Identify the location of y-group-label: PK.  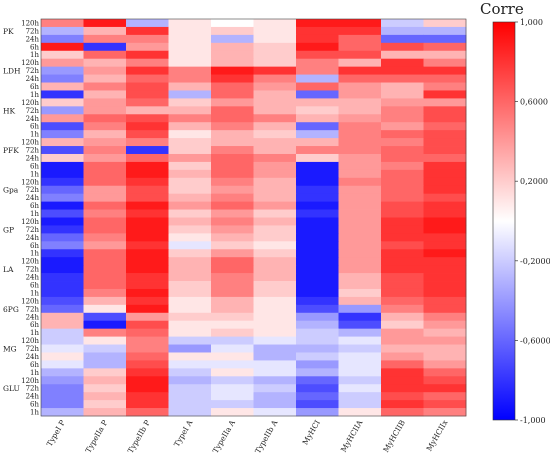
(8, 31).